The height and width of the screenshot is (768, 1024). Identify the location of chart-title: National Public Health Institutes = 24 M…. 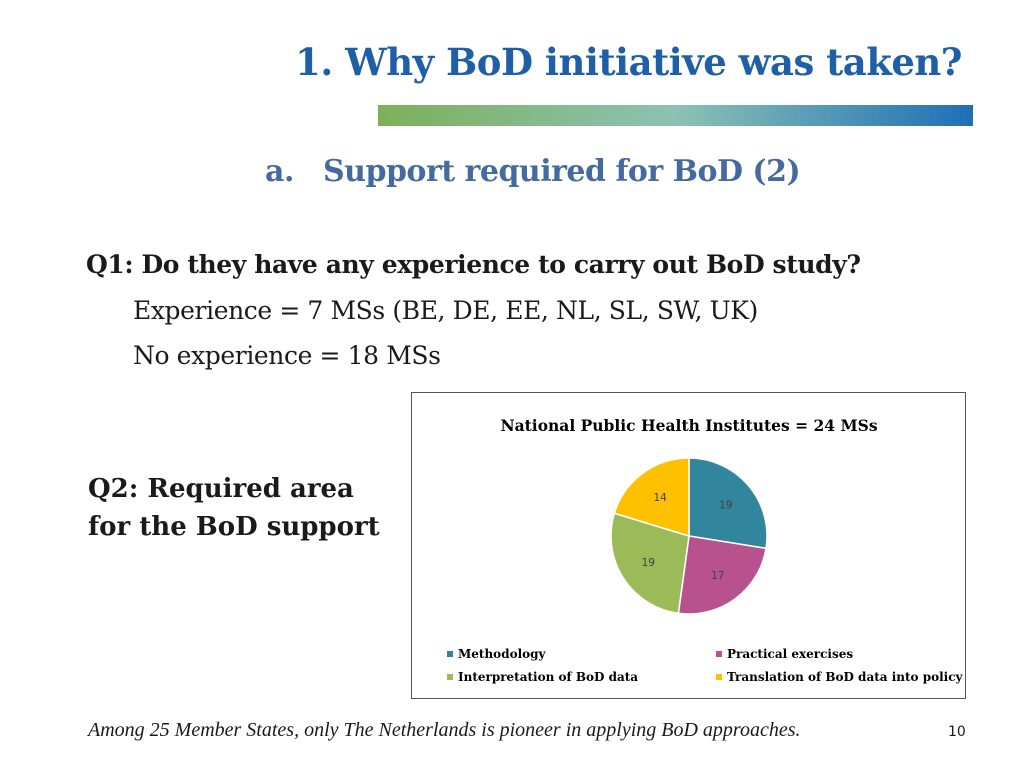
(688, 425).